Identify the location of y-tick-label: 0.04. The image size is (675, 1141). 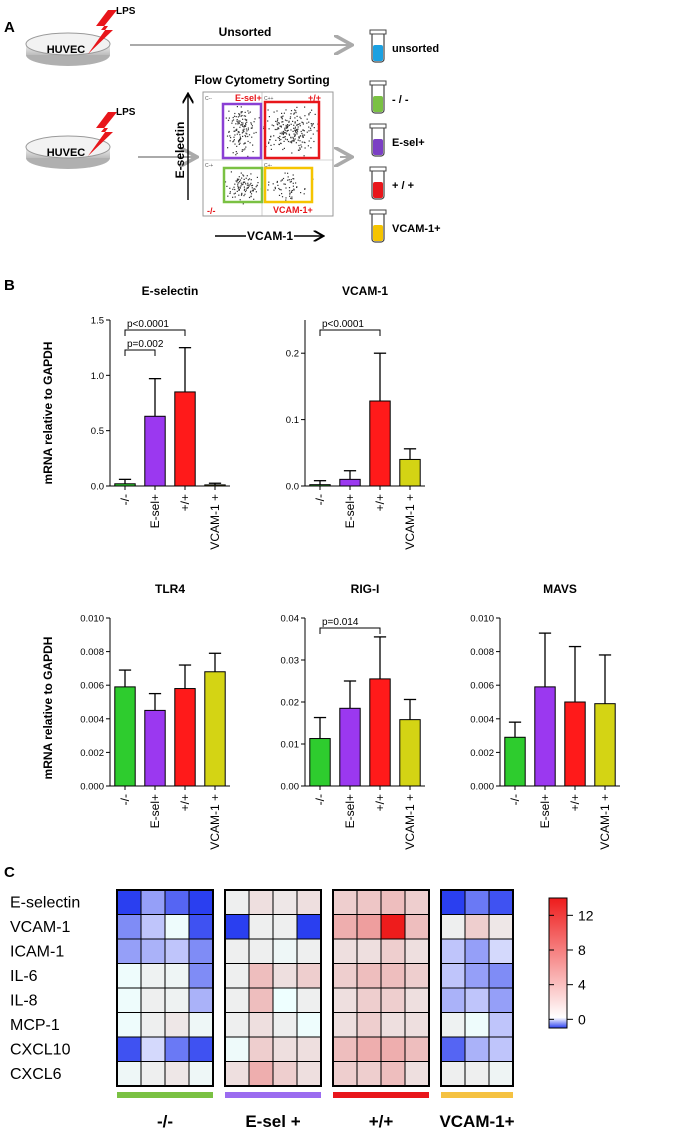
(290, 619).